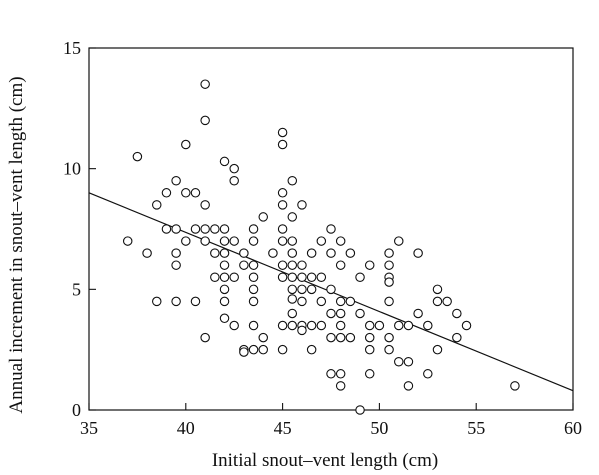 The height and width of the screenshot is (475, 599). What do you see at coordinates (379, 428) in the screenshot?
I see `x-tick-label: 50` at bounding box center [379, 428].